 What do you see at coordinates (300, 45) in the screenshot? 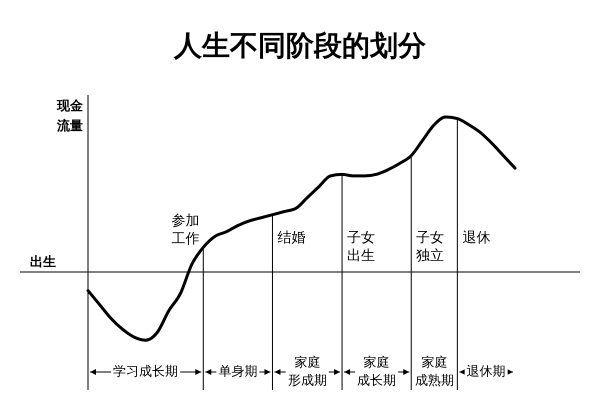
I see `chart-title: 人生不同阶段的划分` at bounding box center [300, 45].